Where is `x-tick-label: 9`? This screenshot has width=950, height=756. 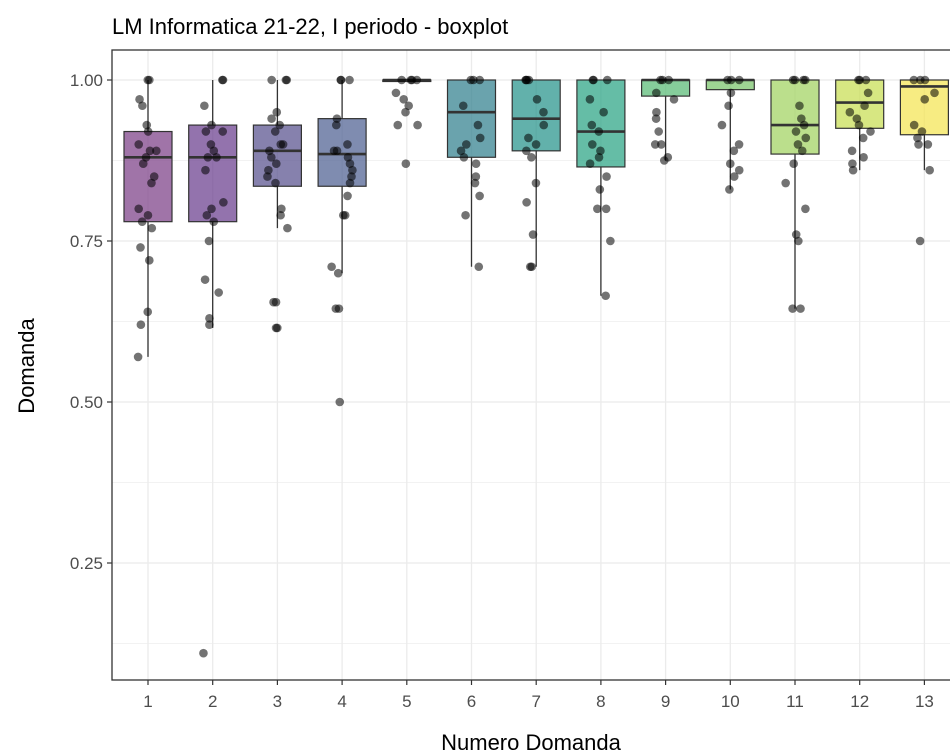
x-tick-label: 9 is located at coordinates (665, 701).